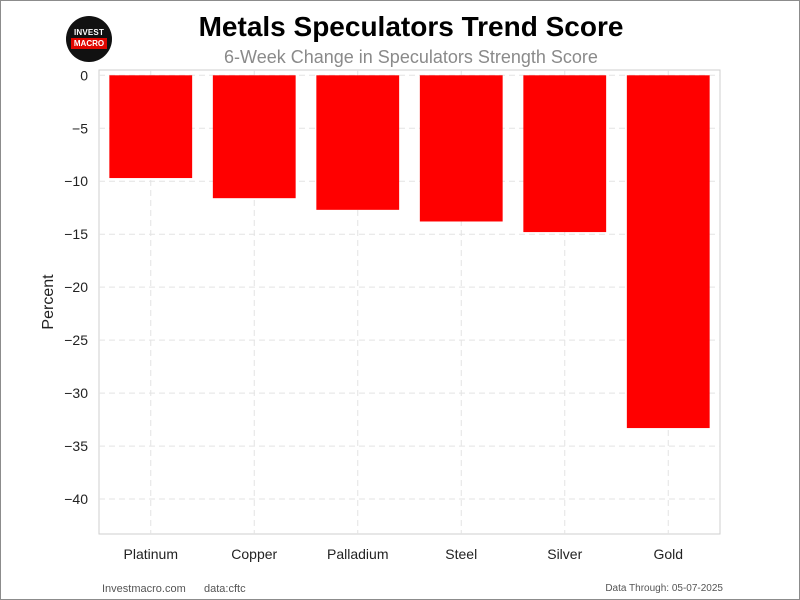  I want to click on bar-steel, so click(461, 148).